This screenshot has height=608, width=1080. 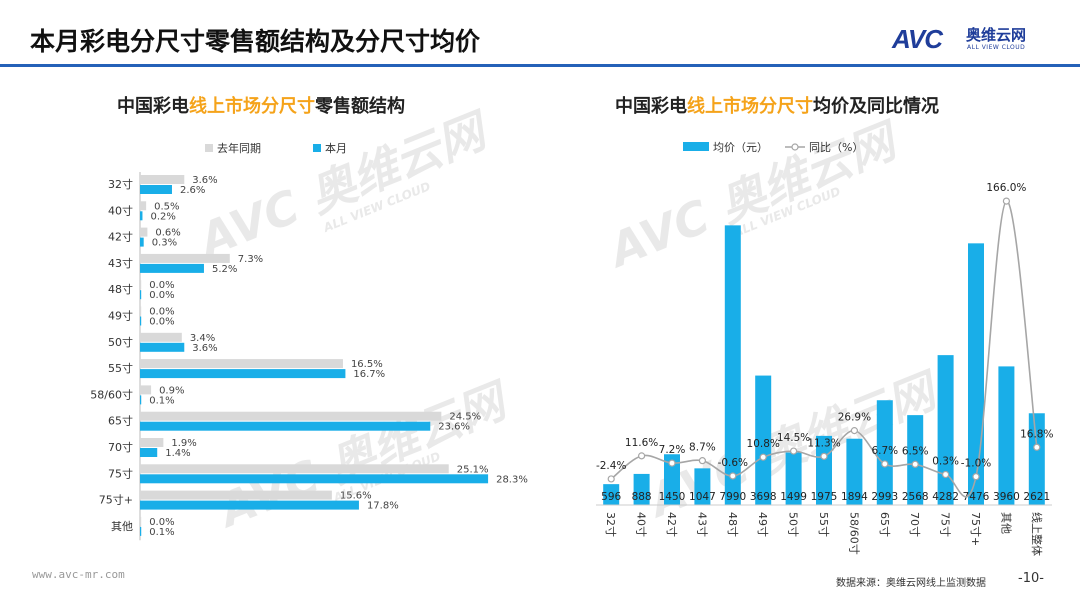 What do you see at coordinates (854, 418) in the screenshot?
I see `yoy-label: 26.9%` at bounding box center [854, 418].